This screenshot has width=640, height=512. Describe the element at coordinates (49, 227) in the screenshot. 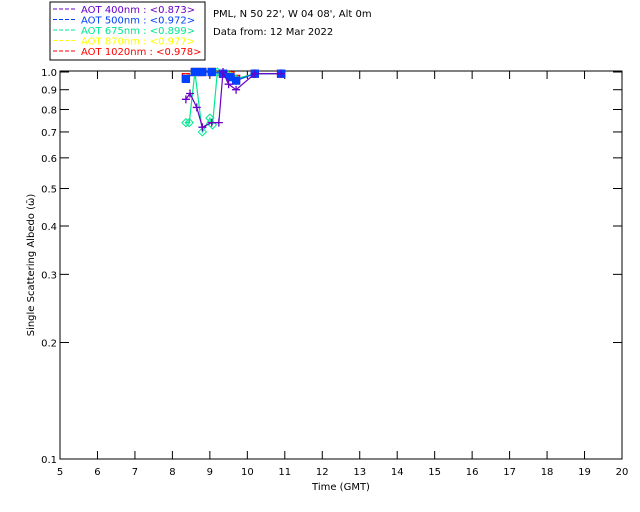

I see `y-tick-label: 0.4` at that location.